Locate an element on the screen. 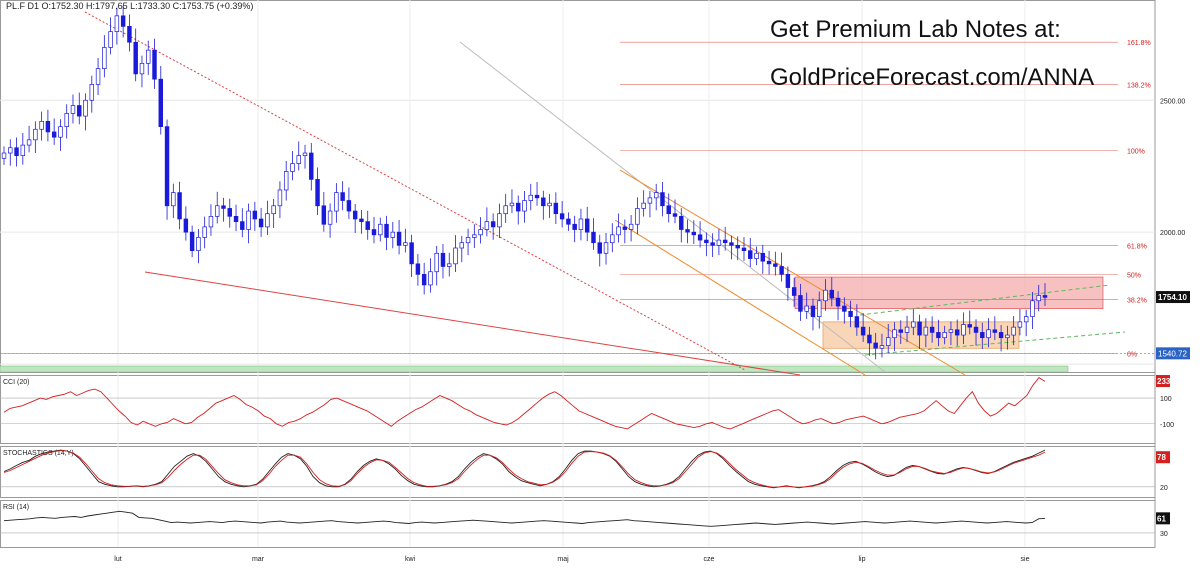 The height and width of the screenshot is (569, 1200). price-tick-label: 2000.00 is located at coordinates (1172, 233).